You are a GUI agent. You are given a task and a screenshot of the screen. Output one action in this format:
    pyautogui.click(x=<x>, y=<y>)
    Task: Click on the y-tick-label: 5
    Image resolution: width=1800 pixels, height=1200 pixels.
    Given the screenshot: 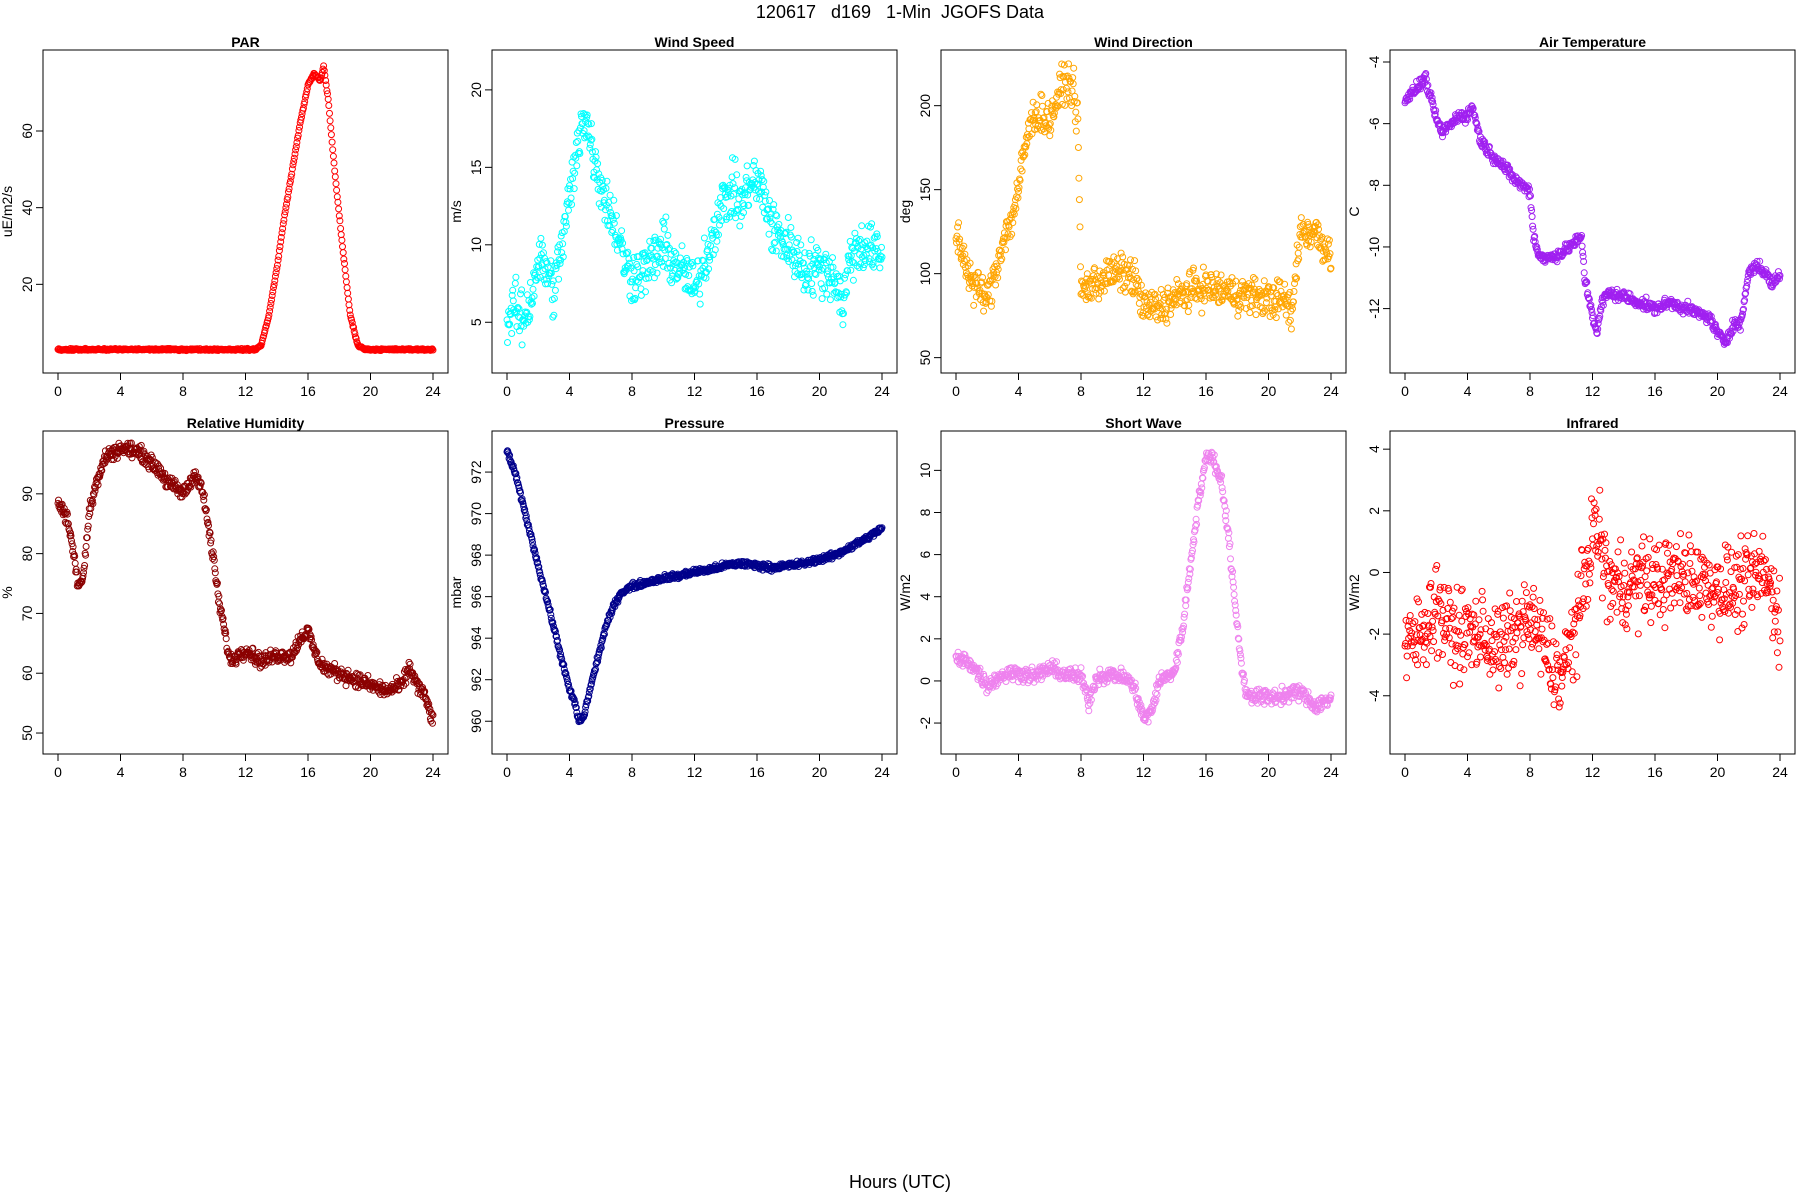 What is the action you would take?
    pyautogui.click(x=476, y=322)
    